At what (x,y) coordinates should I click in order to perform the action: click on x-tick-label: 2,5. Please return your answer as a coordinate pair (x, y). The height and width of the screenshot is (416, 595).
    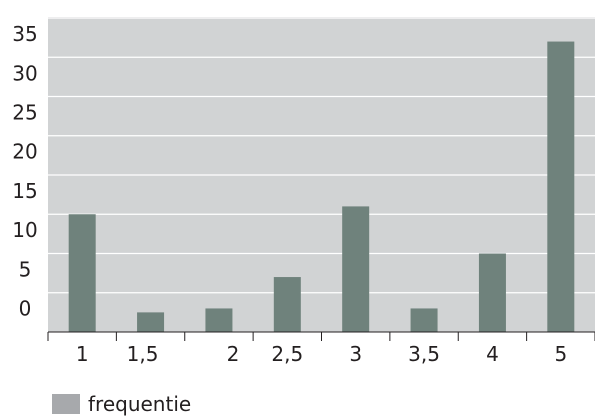
    Looking at the image, I should click on (287, 354).